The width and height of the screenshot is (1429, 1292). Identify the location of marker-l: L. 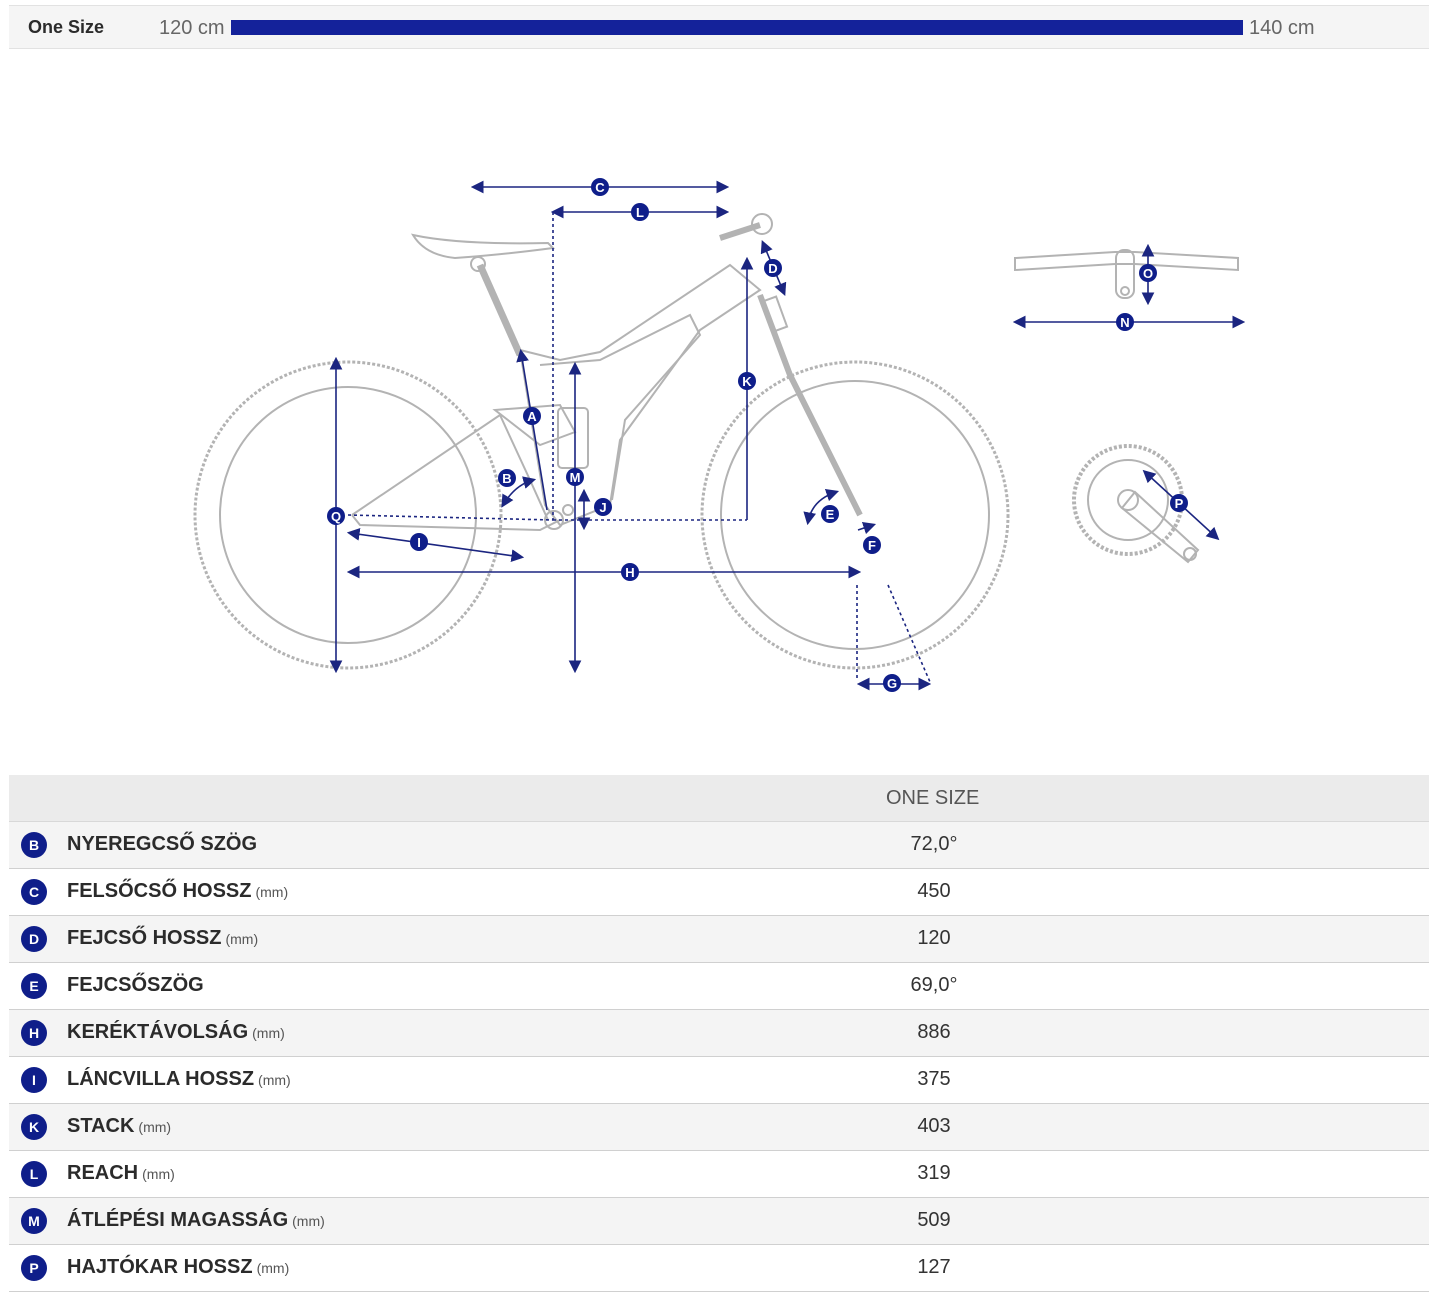
(640, 212).